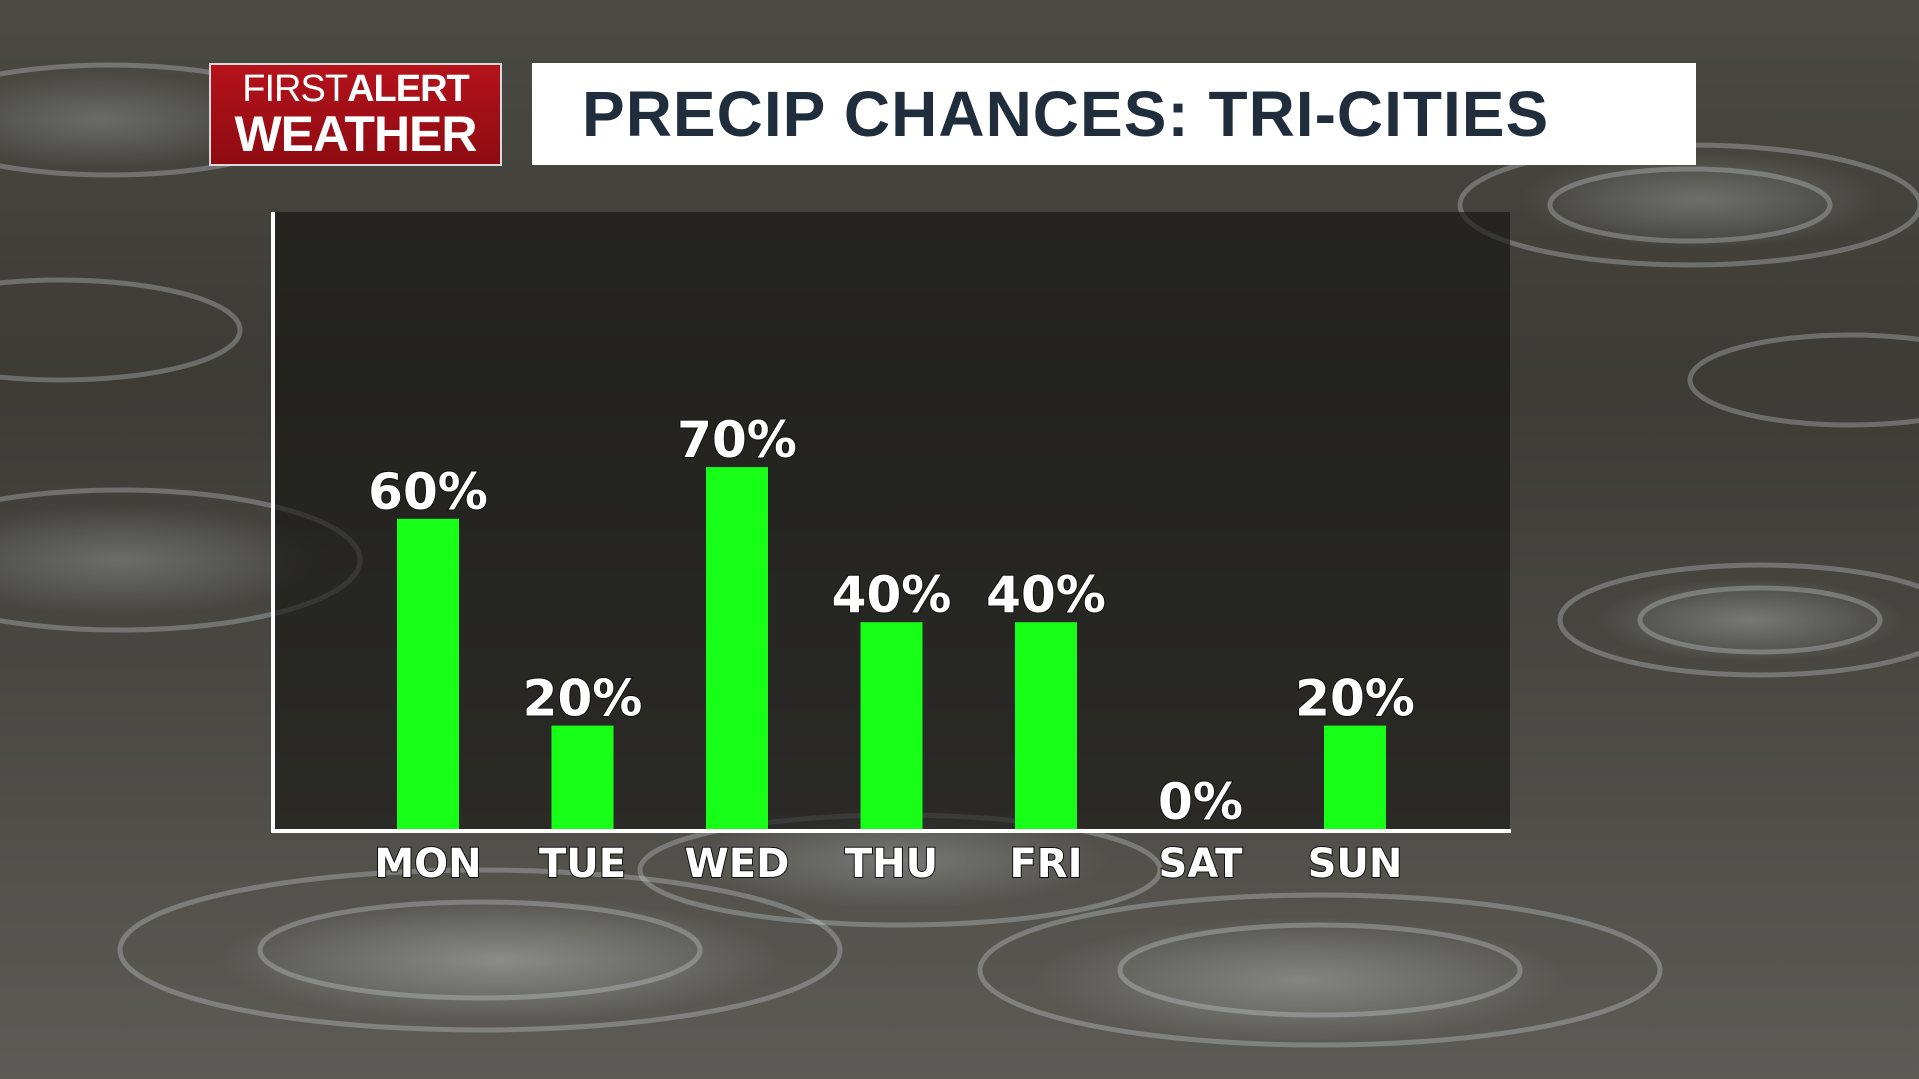 Image resolution: width=1919 pixels, height=1079 pixels. What do you see at coordinates (582, 777) in the screenshot?
I see `bar-tue` at bounding box center [582, 777].